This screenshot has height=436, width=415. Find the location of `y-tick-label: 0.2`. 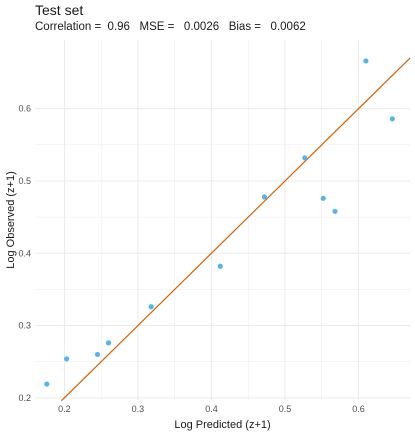

y-tick-label: 0.2 is located at coordinates (24, 398).